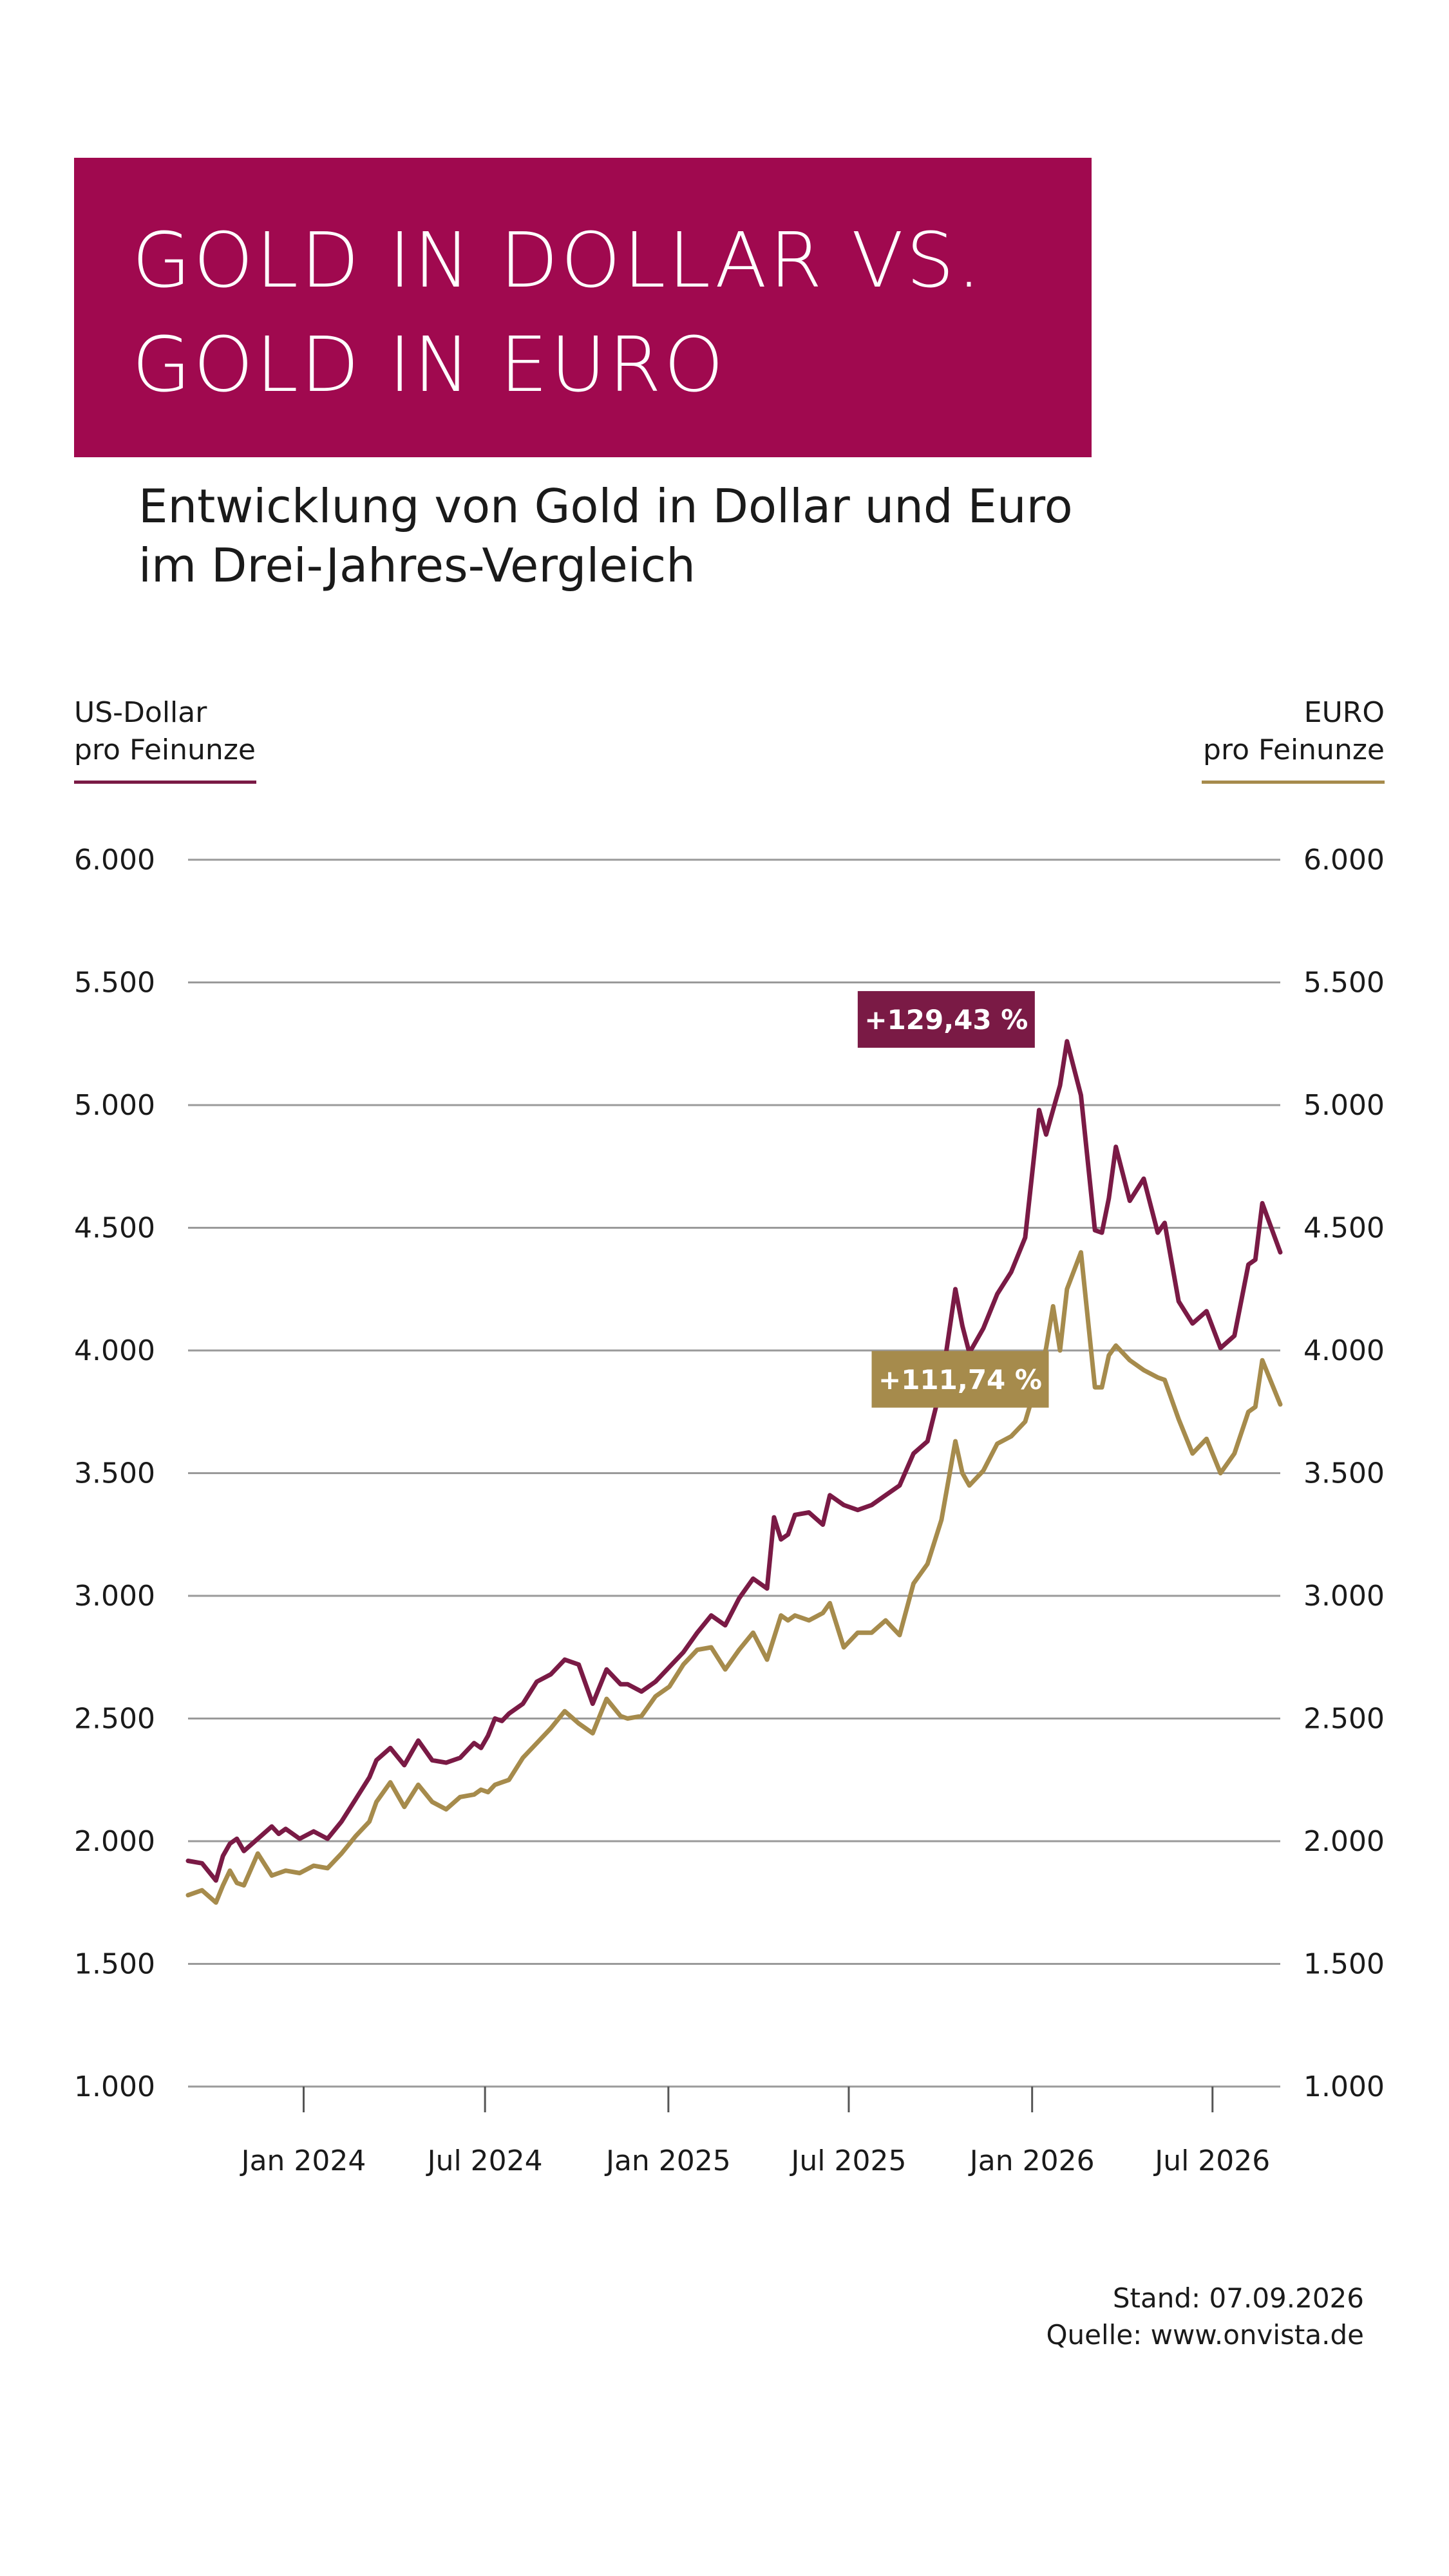 This screenshot has height=2576, width=1449. What do you see at coordinates (417, 565) in the screenshot?
I see `subtitle-line-2: im Drei-Jahres-Vergleich` at bounding box center [417, 565].